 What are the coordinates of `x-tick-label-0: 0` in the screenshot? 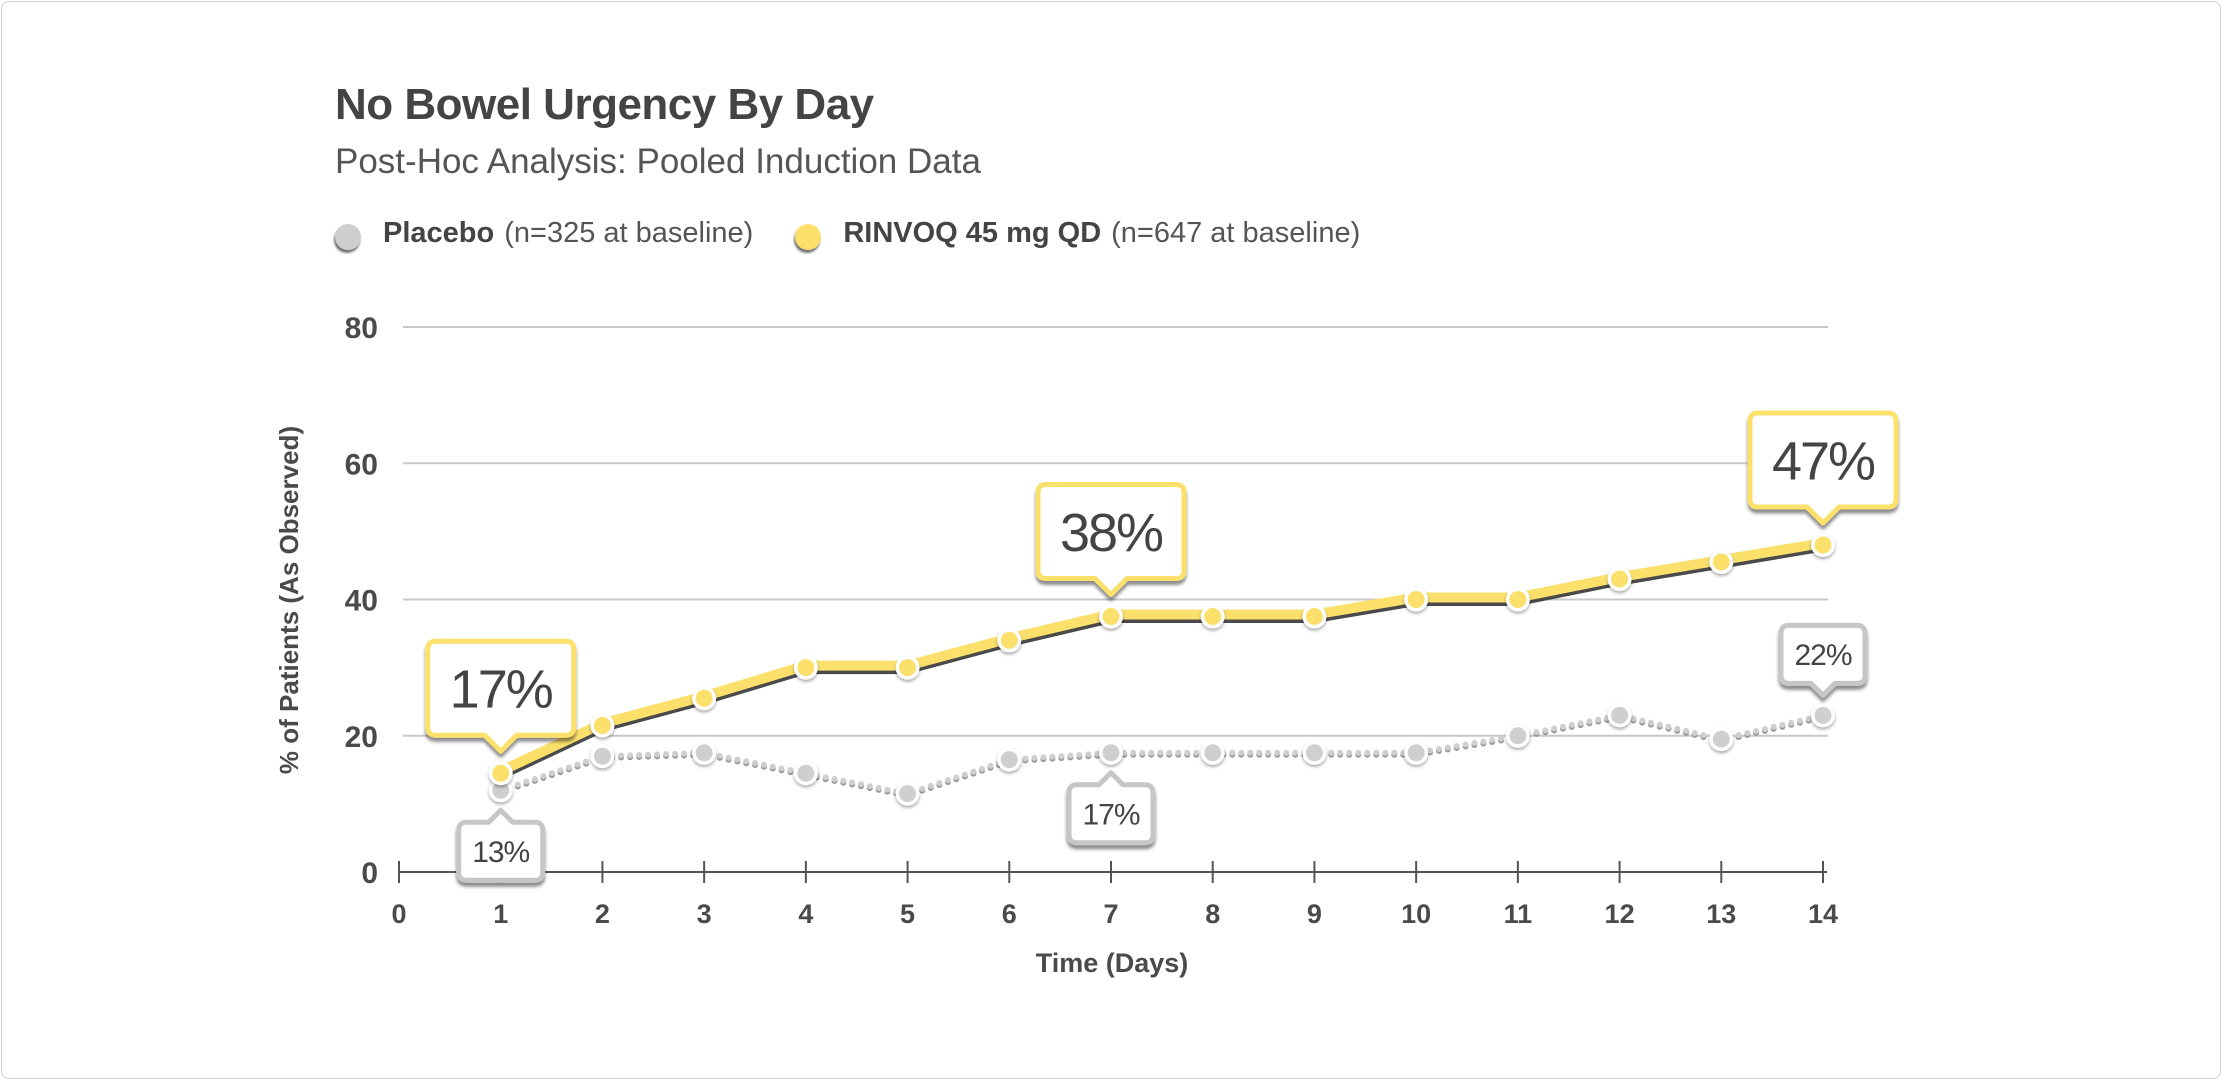 It's located at (398, 914).